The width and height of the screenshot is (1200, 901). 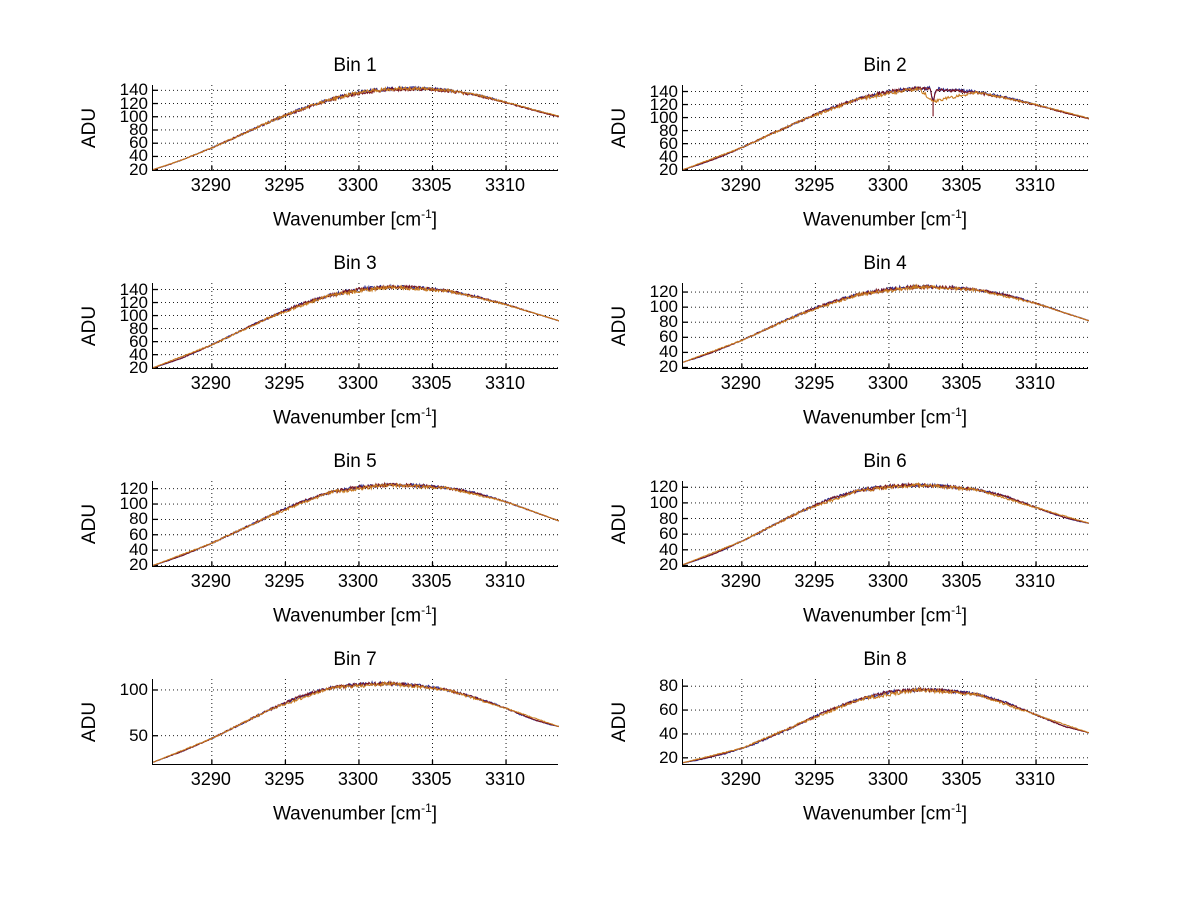 What do you see at coordinates (133, 103) in the screenshot?
I see `y-tick-label: 120` at bounding box center [133, 103].